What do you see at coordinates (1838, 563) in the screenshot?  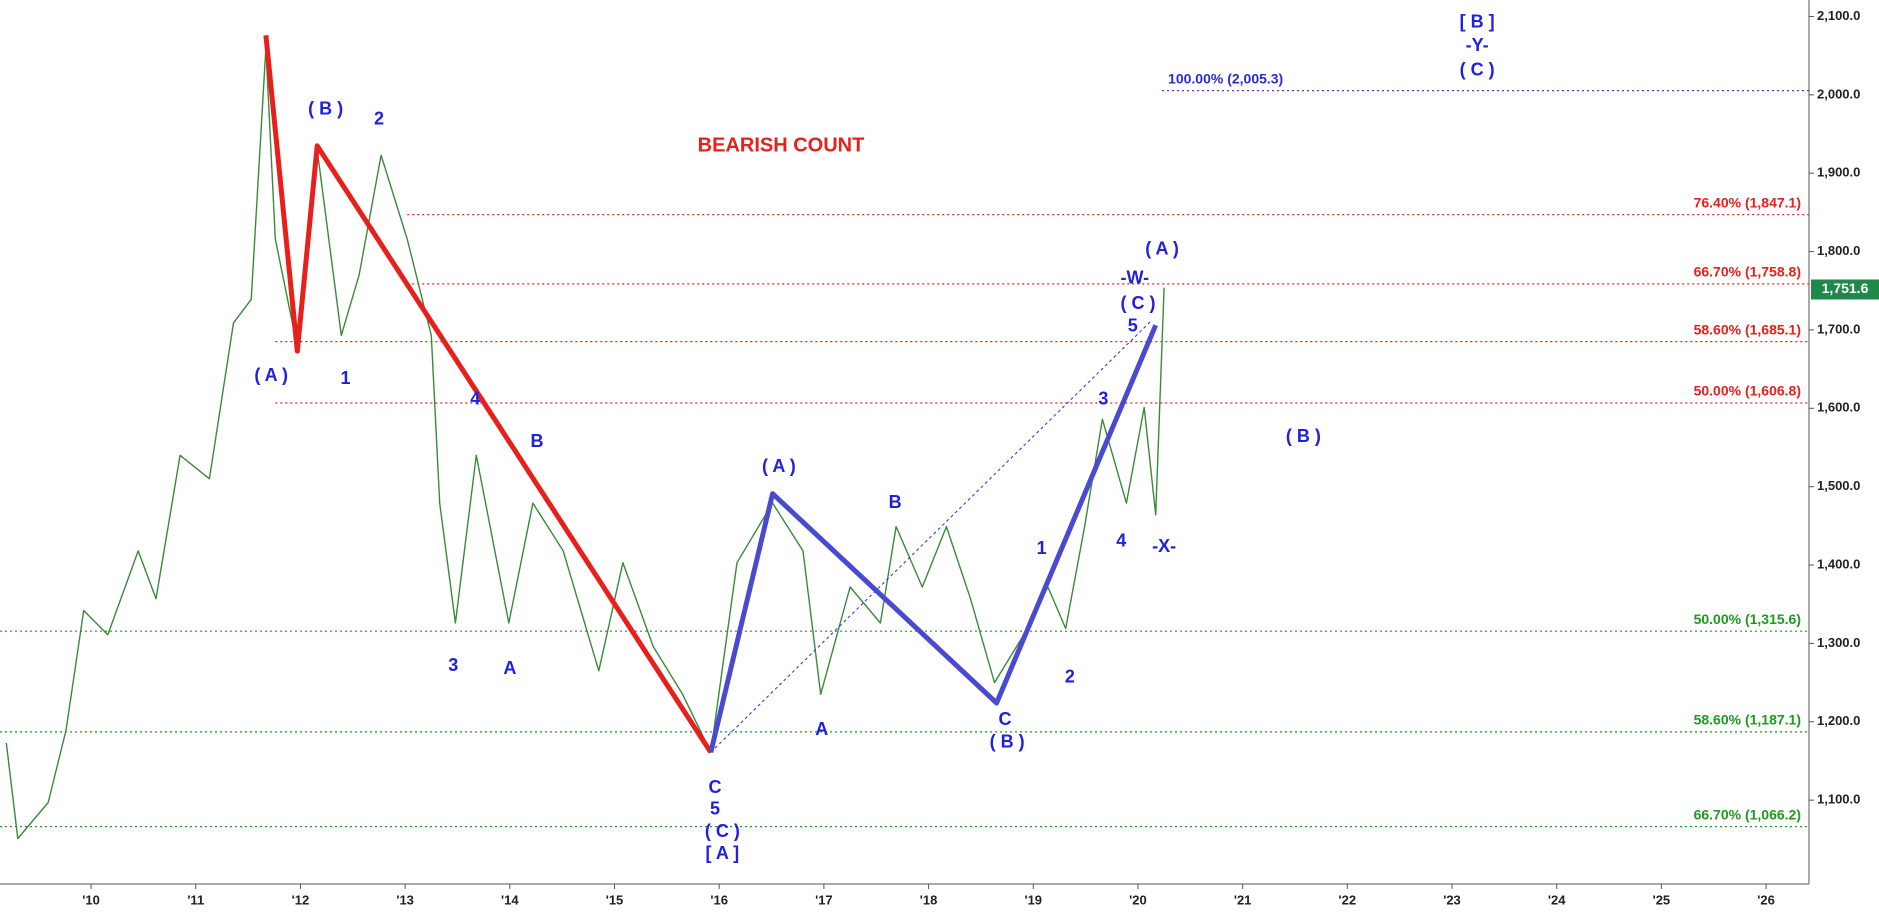 I see `y-tick-label: 1,400.0` at bounding box center [1838, 563].